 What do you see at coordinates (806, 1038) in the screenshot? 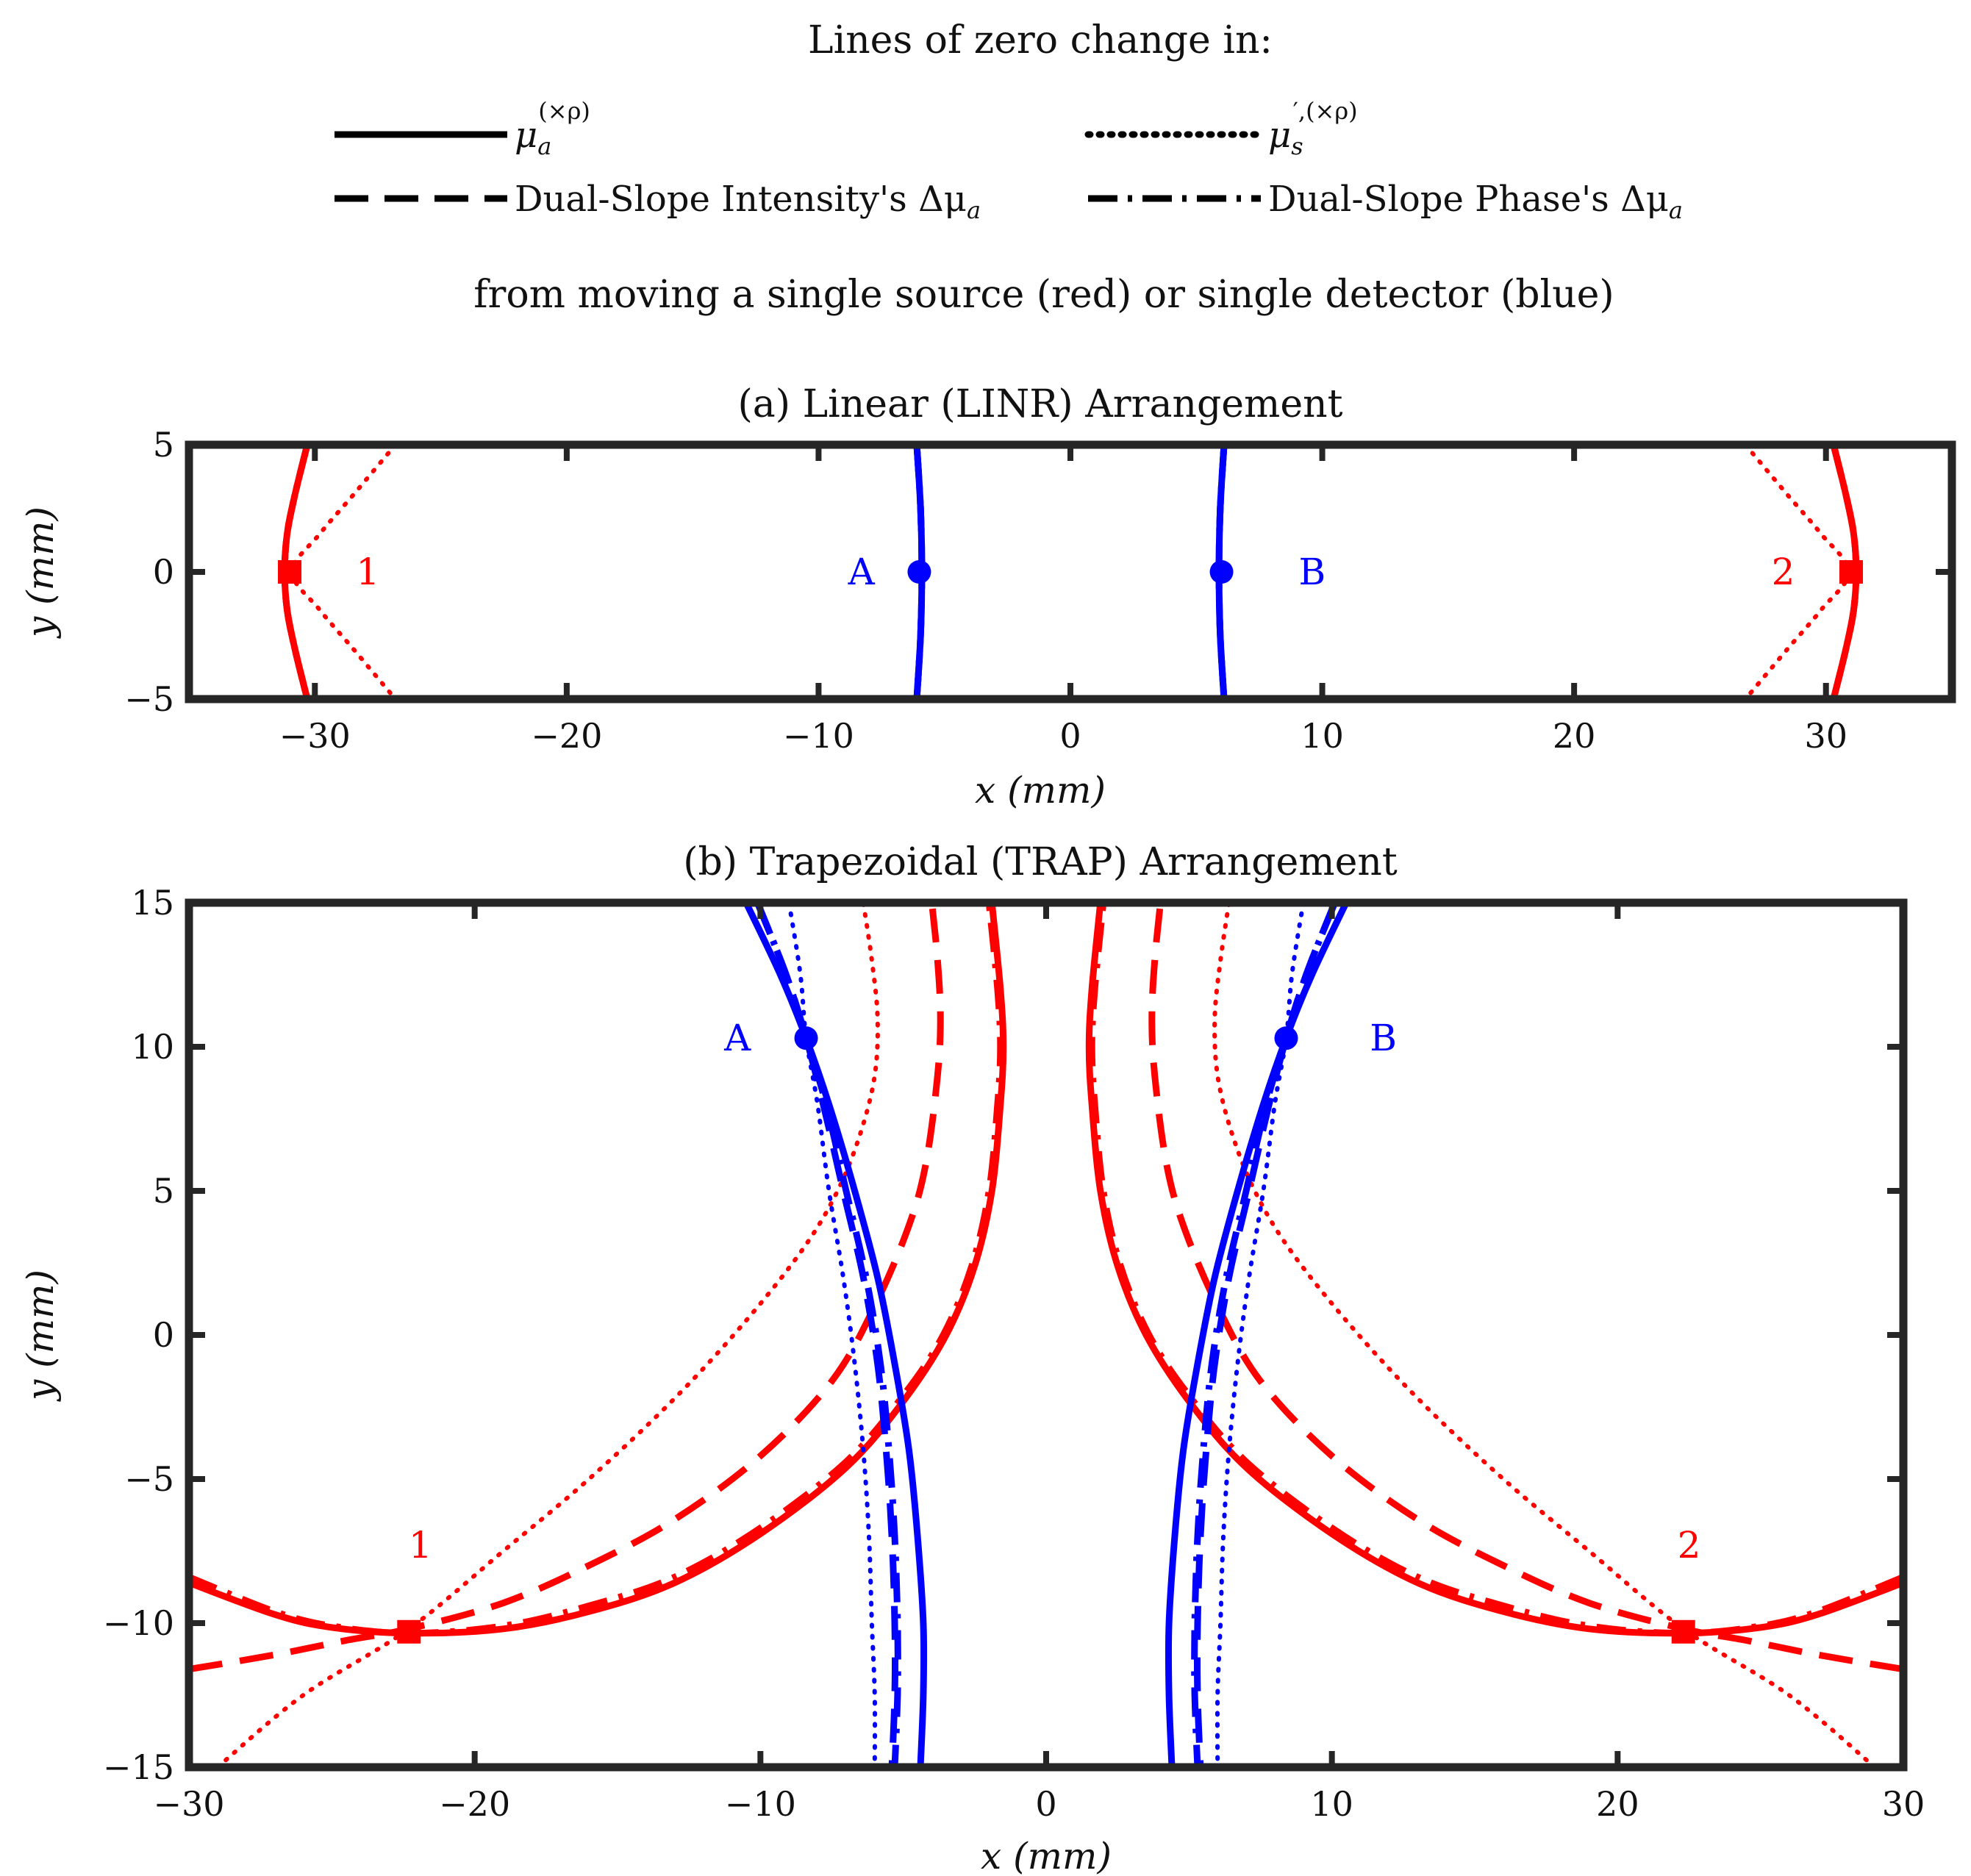
I see `panel-b-detector-a-marker` at bounding box center [806, 1038].